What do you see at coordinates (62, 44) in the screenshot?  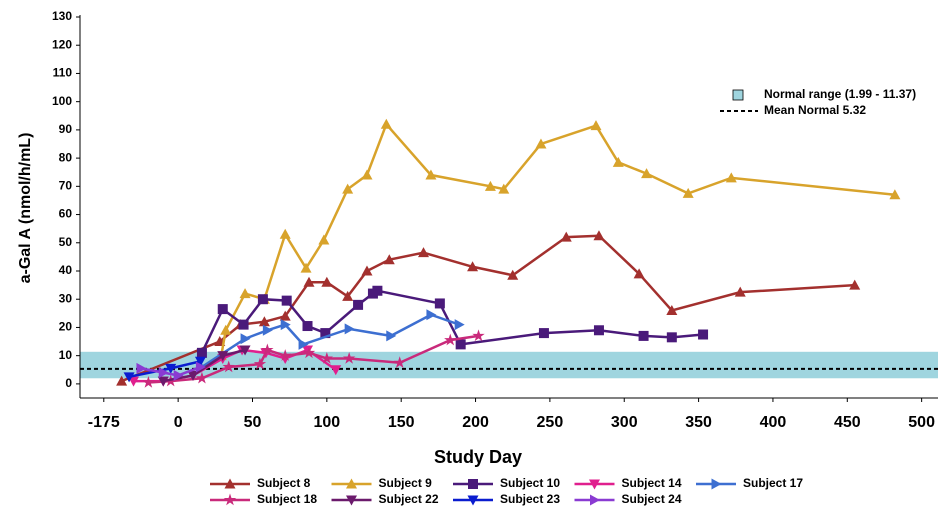 I see `y-tick-label: 120` at bounding box center [62, 44].